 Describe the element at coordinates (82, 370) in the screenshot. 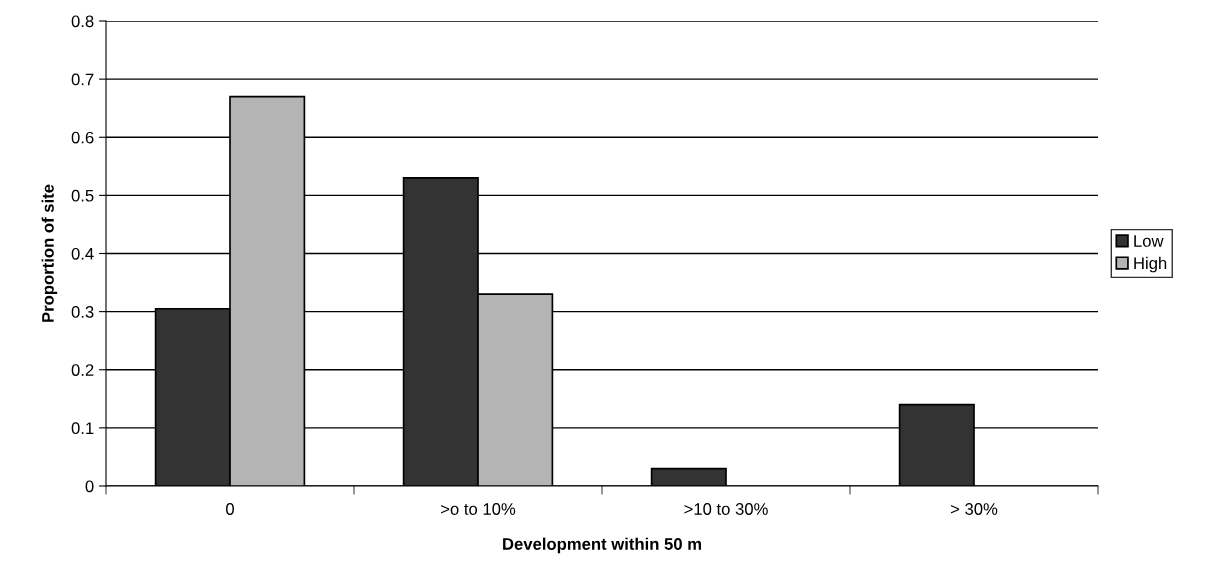

I see `y-tick-label: 0.2` at that location.